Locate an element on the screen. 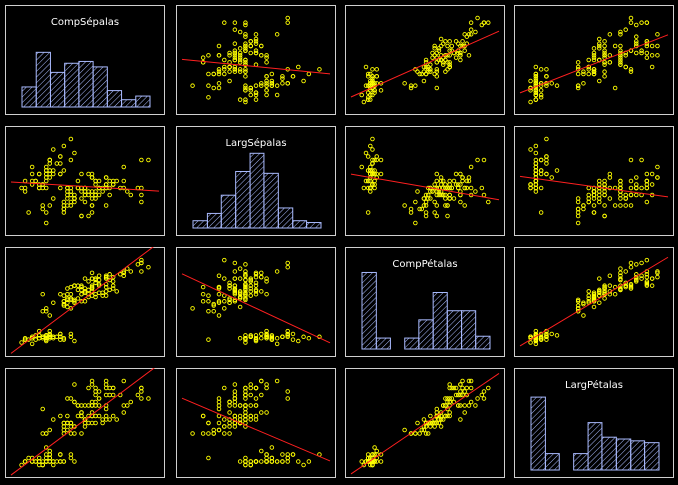 The image size is (678, 485). panel: CompPétalas is located at coordinates (425, 302).